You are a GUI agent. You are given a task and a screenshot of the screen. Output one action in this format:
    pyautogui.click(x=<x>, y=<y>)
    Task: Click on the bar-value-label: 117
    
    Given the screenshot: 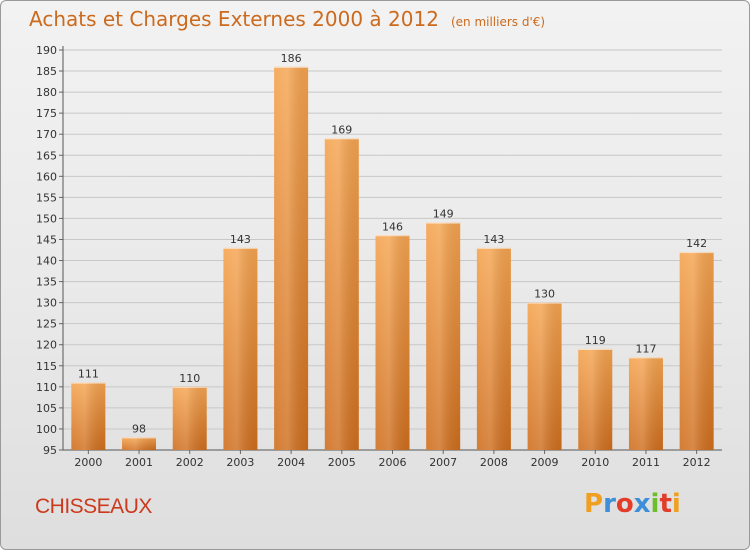 What is the action you would take?
    pyautogui.click(x=645, y=348)
    